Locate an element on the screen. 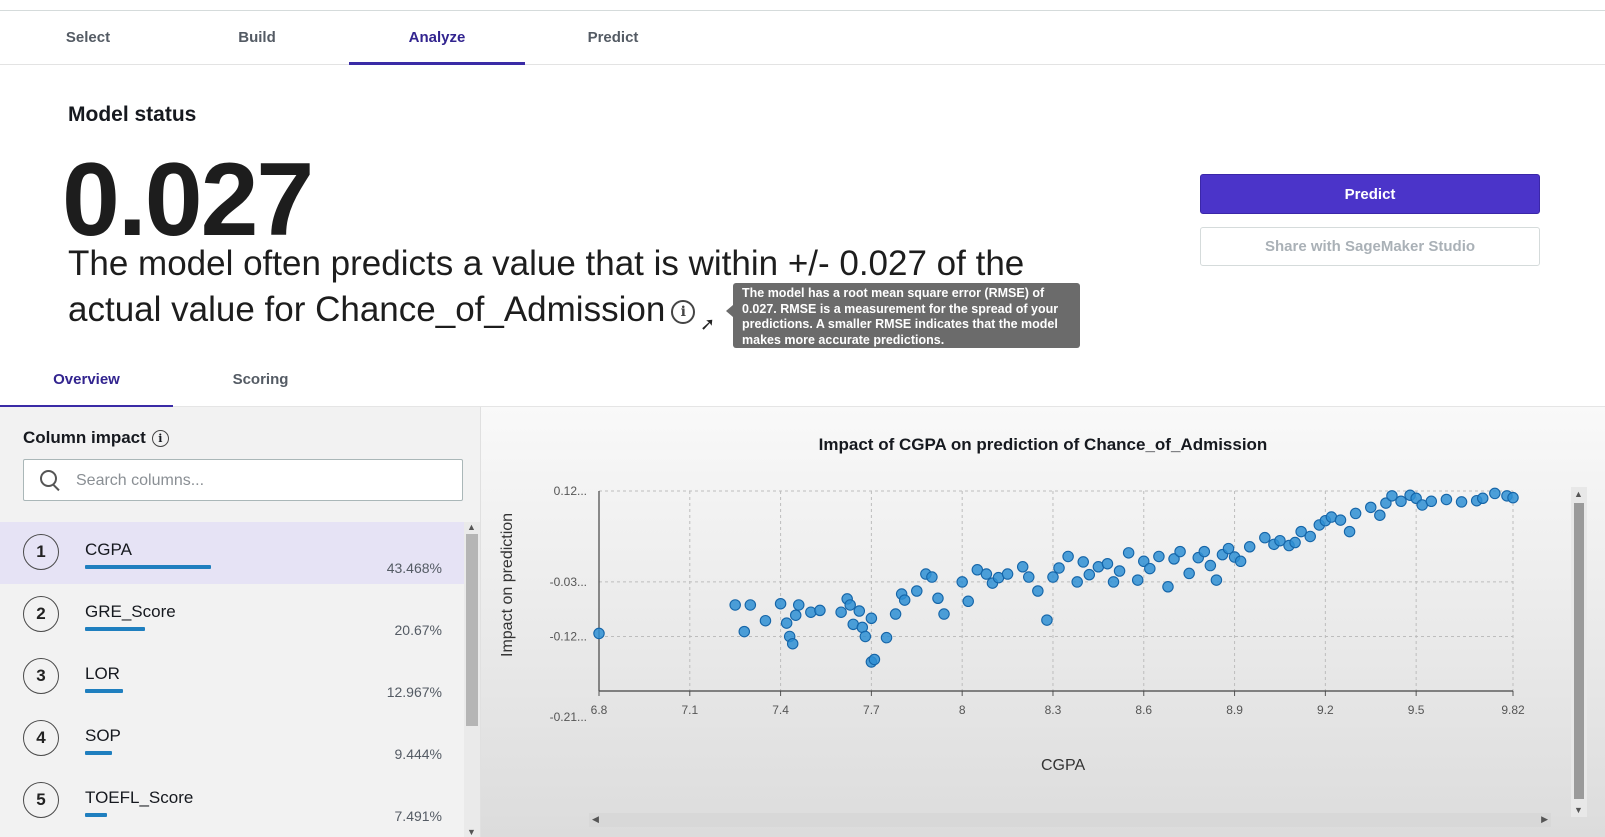 The width and height of the screenshot is (1605, 837). share-sagemaker-button: Share with SageMaker Studio is located at coordinates (1370, 246).